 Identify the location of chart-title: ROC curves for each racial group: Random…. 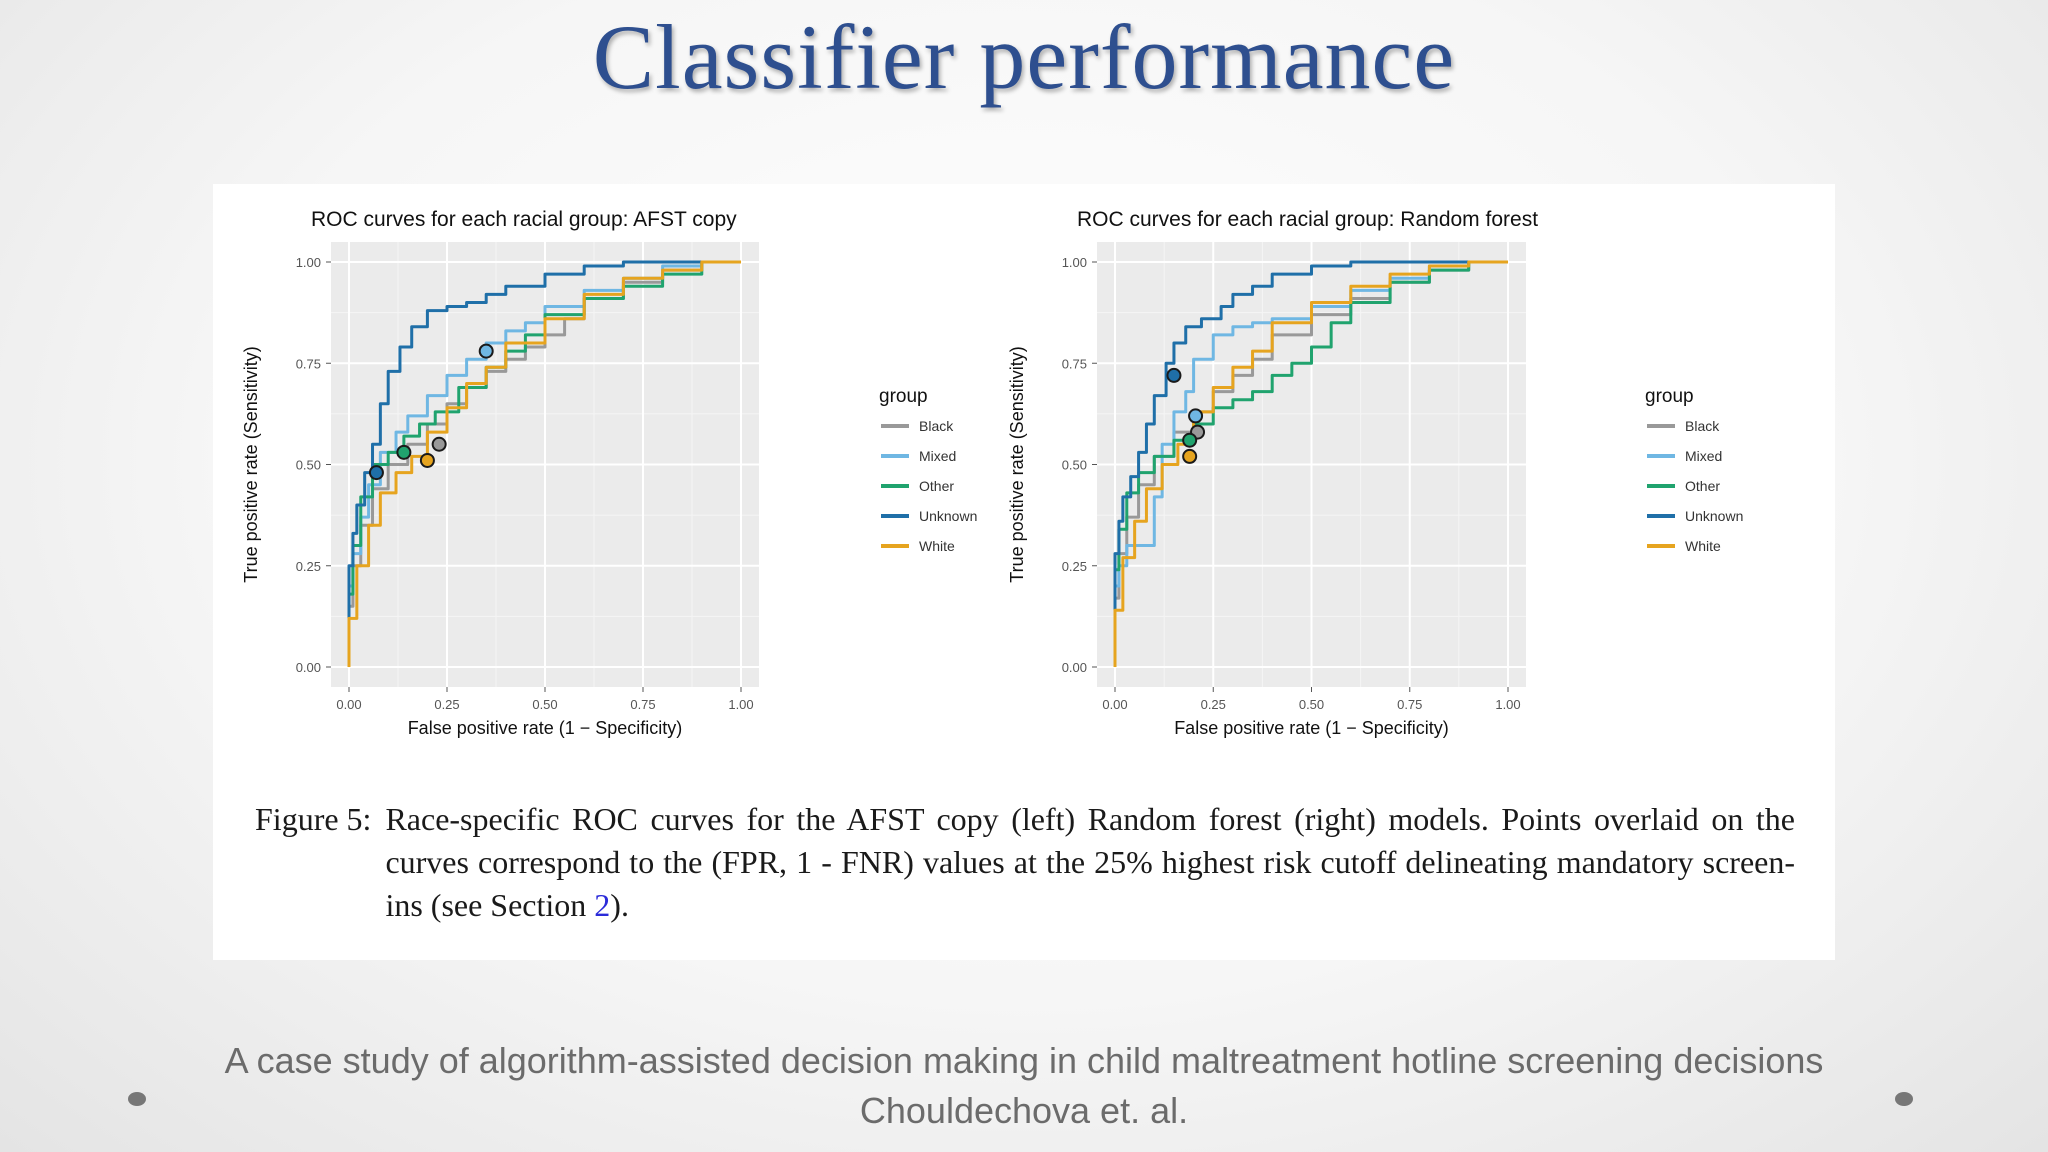
(1307, 219).